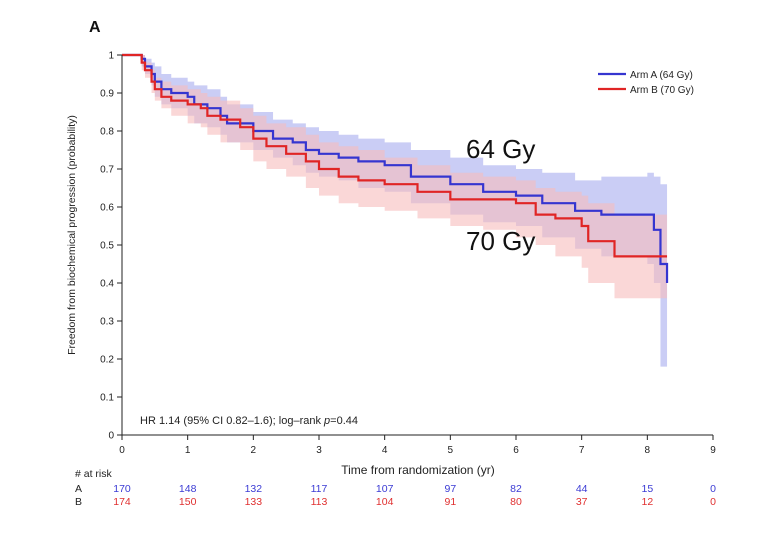 The width and height of the screenshot is (775, 543). What do you see at coordinates (319, 450) in the screenshot?
I see `x-tick-label: 3` at bounding box center [319, 450].